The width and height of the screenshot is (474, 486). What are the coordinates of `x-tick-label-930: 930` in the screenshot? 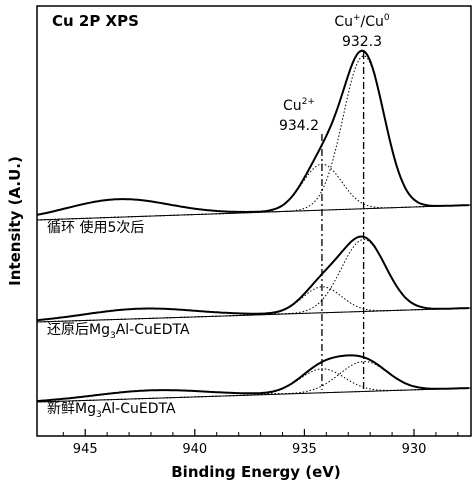 It's located at (414, 449).